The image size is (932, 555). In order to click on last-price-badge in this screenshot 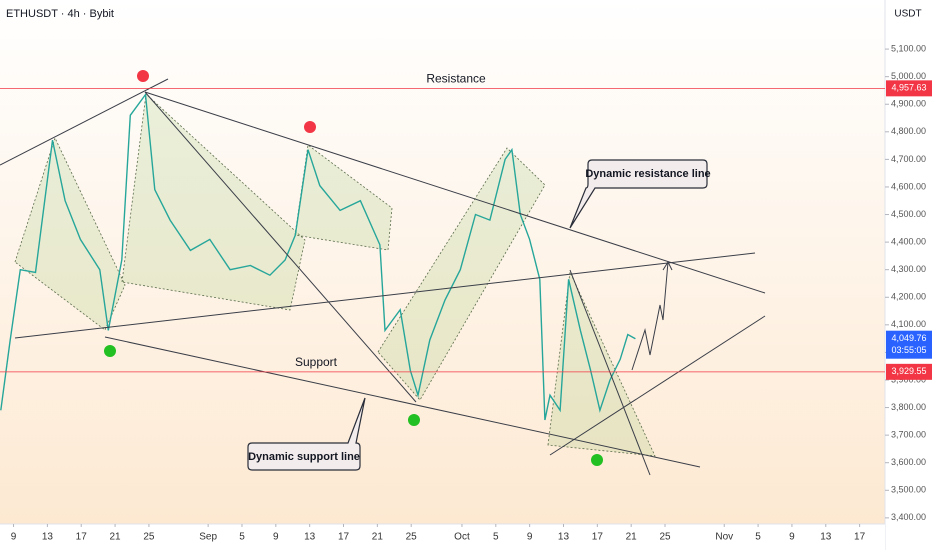, I will do `click(909, 344)`.